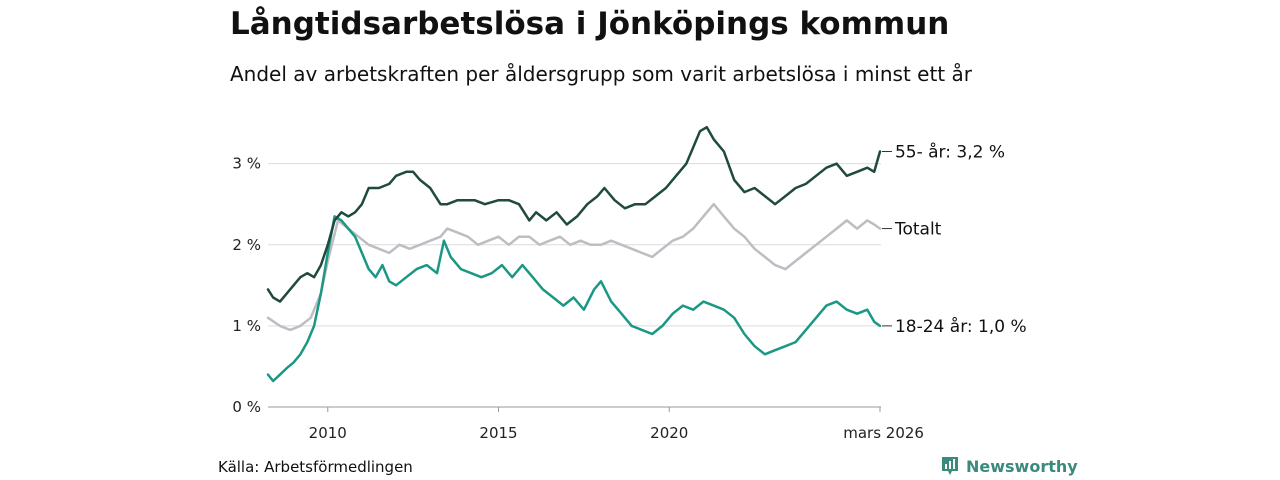  Describe the element at coordinates (315, 467) in the screenshot. I see `source-note: Källa: Arbetsförmedlingen` at that location.